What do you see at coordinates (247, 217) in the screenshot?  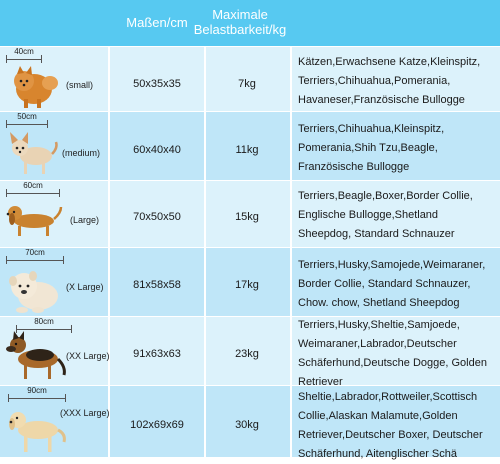 I see `load-cell: 15kg` at bounding box center [247, 217].